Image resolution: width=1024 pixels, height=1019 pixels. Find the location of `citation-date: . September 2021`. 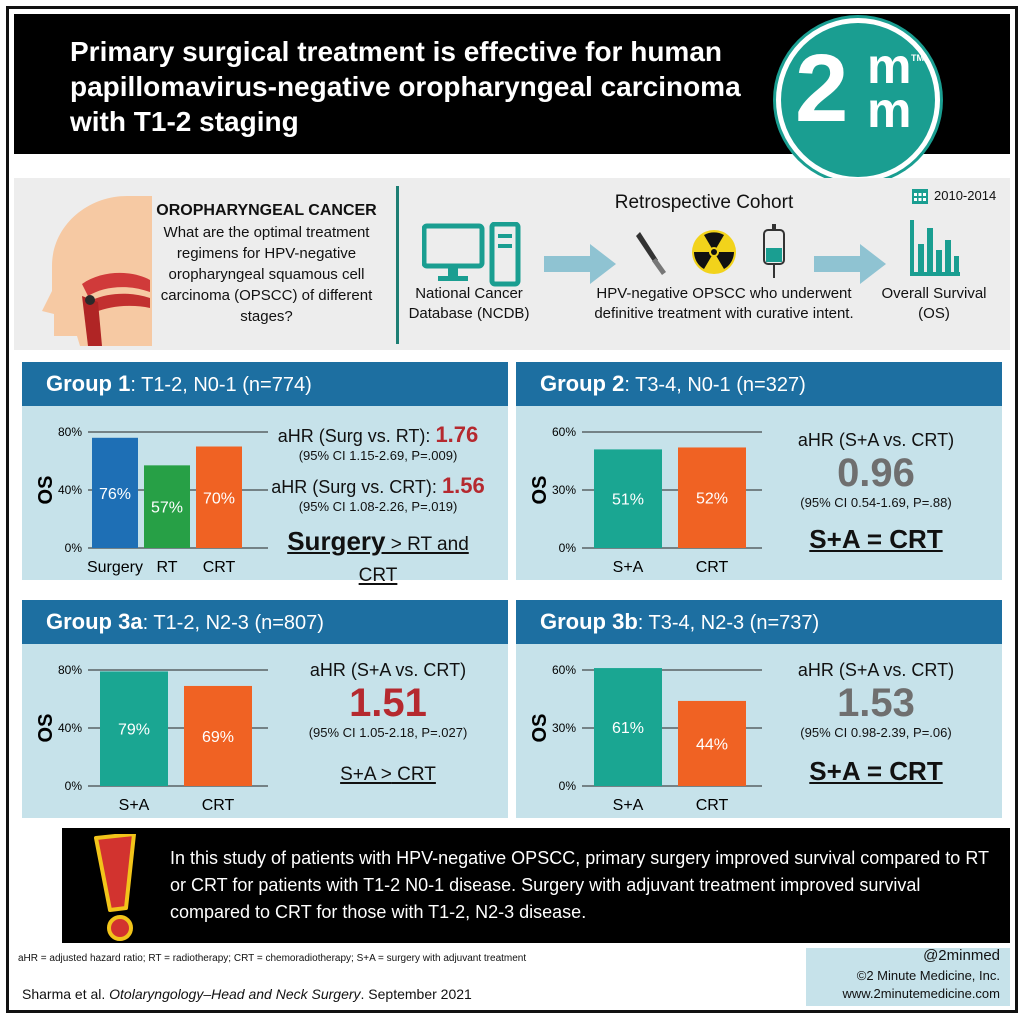

citation-date: . September 2021 is located at coordinates (416, 994).